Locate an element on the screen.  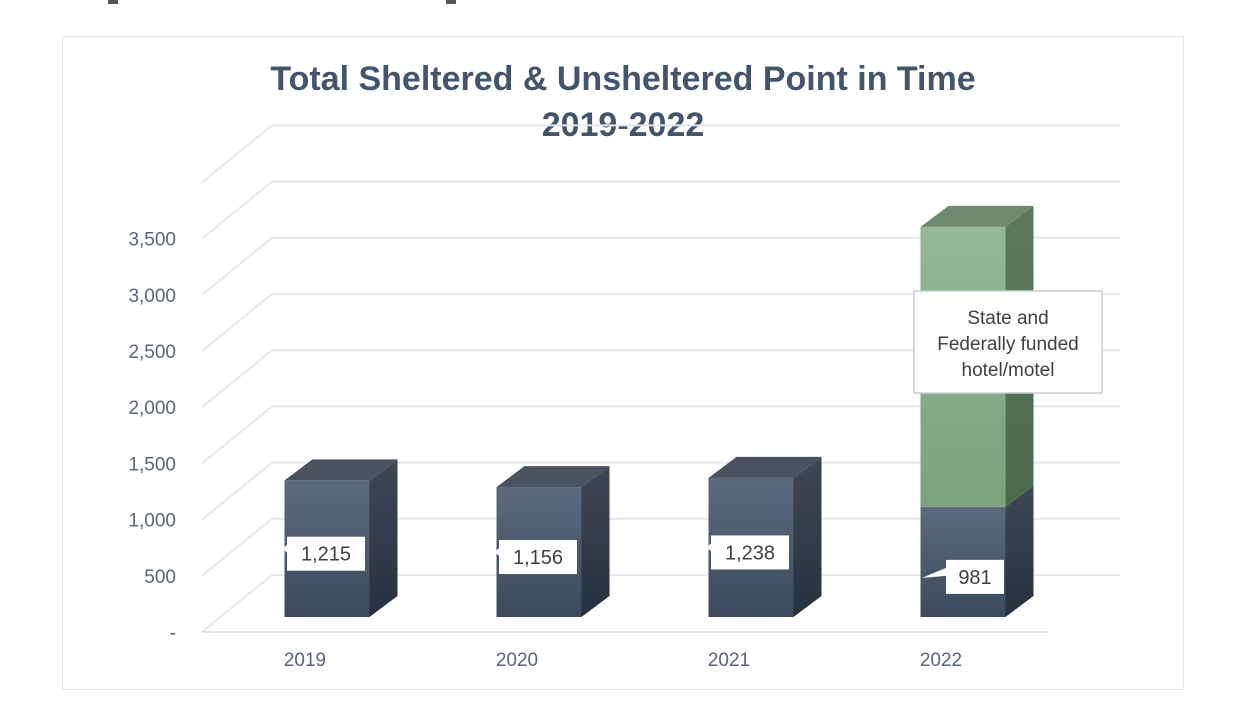
data-label-2020: 1,156 is located at coordinates (536, 557).